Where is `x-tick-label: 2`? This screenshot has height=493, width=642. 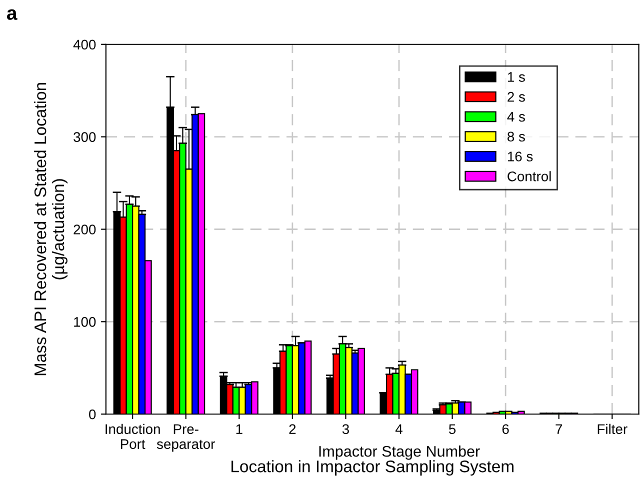 x-tick-label: 2 is located at coordinates (292, 429).